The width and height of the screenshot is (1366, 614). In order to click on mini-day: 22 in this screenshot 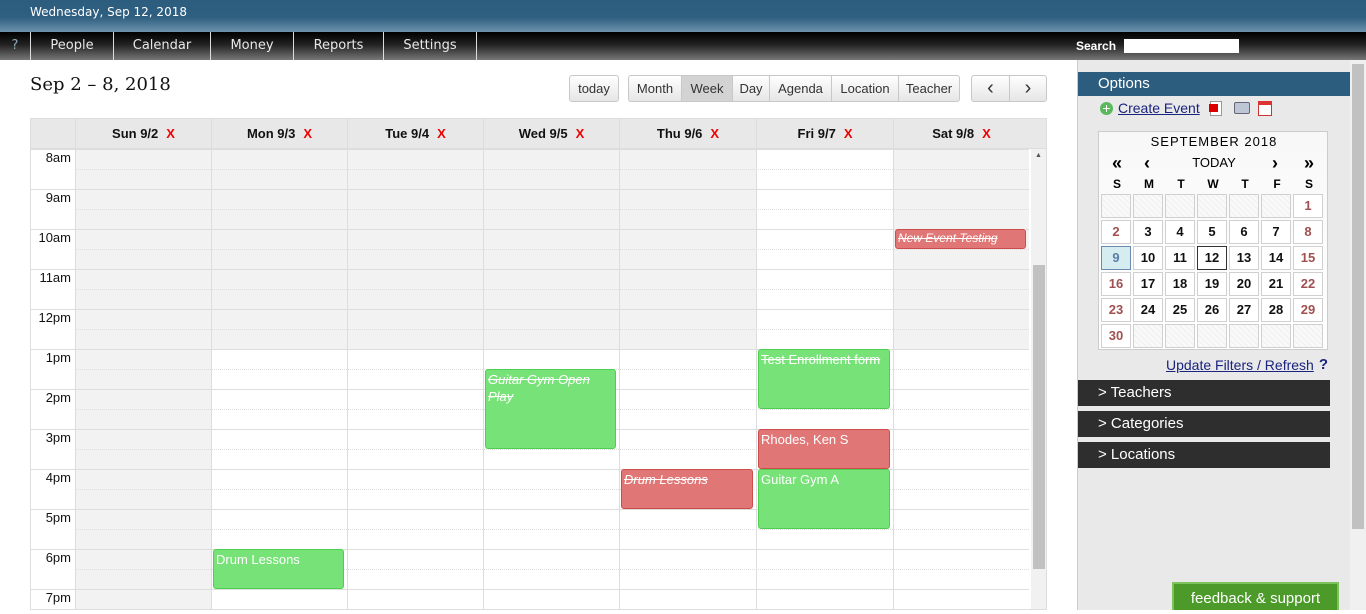, I will do `click(1308, 284)`.